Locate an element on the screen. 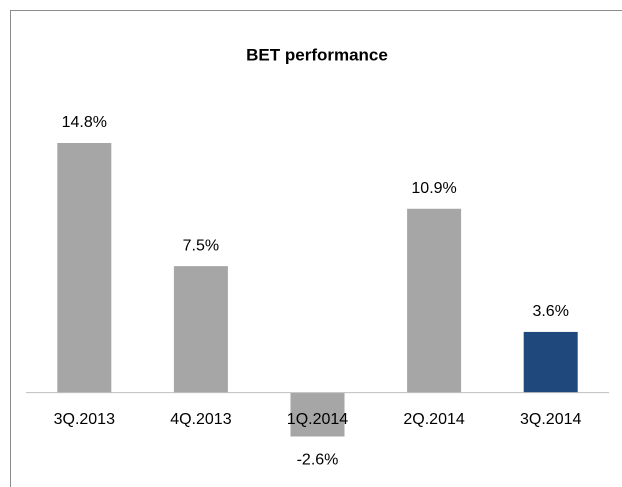 Image resolution: width=622 pixels, height=487 pixels. x-tick-label: 4Q.2013 is located at coordinates (200, 419).